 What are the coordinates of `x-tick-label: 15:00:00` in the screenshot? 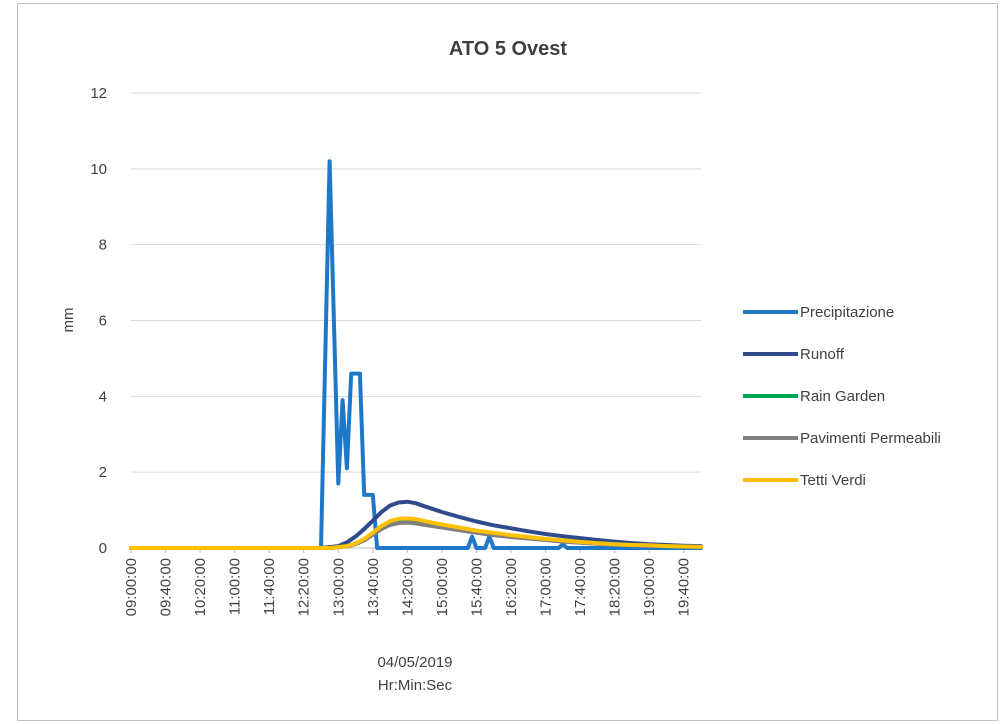 It's located at (442, 587).